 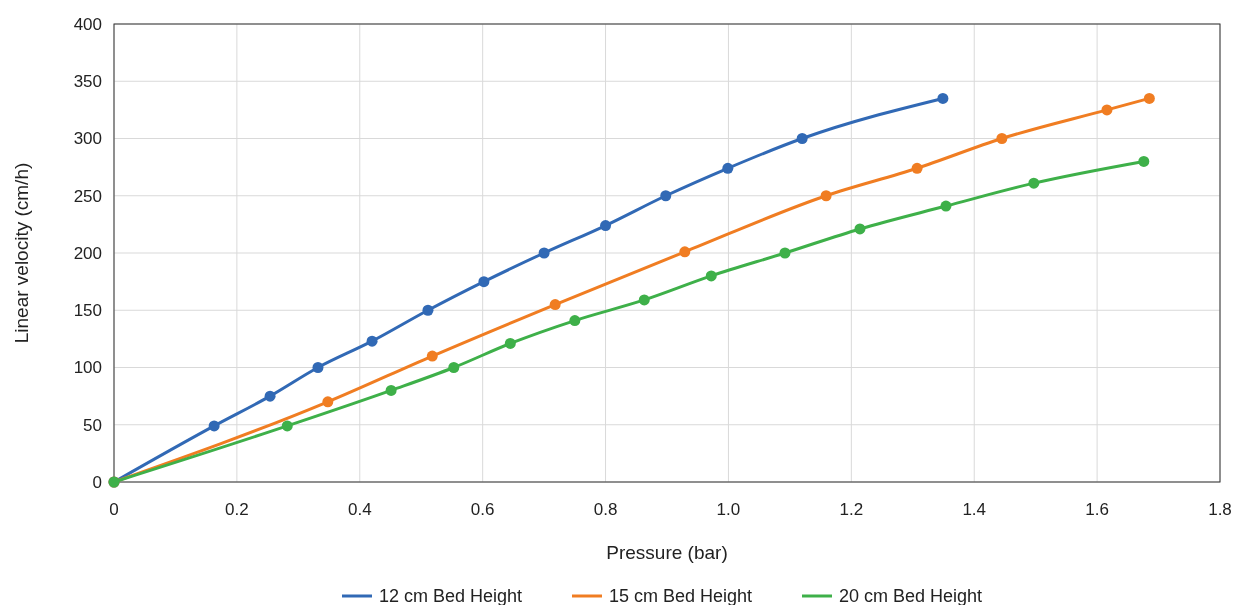 What do you see at coordinates (87, 82) in the screenshot?
I see `y-tick-label: 350` at bounding box center [87, 82].